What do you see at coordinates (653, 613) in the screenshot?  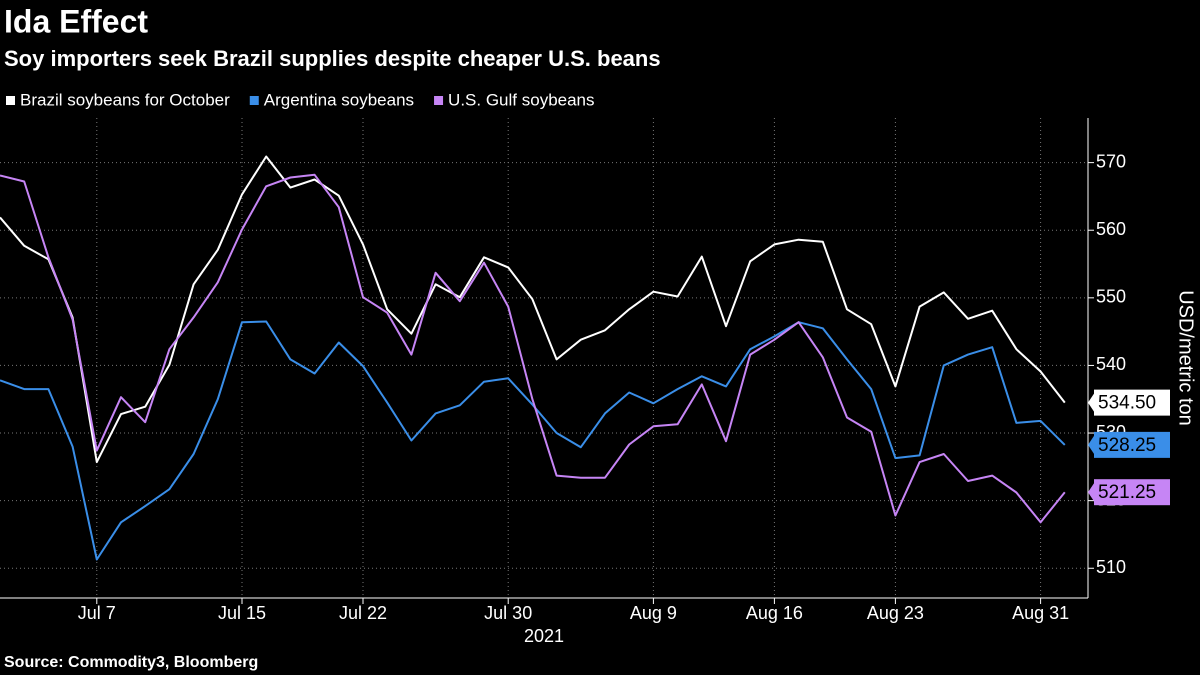 I see `x-tick-label: Aug 9` at bounding box center [653, 613].